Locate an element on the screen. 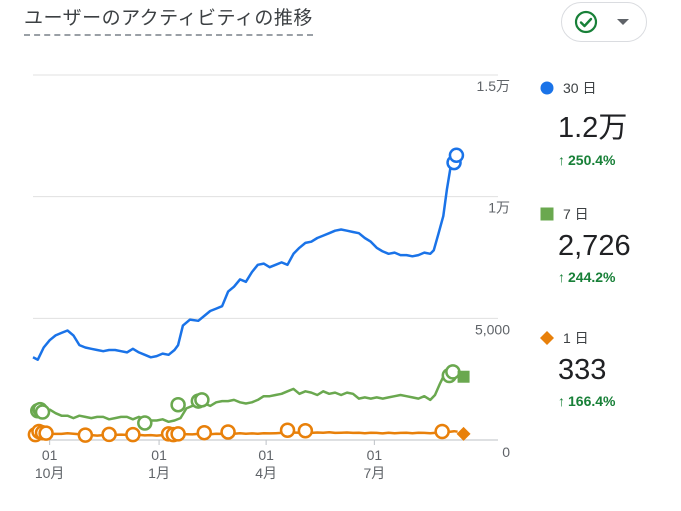  x-tick-label: 1月 is located at coordinates (159, 473).